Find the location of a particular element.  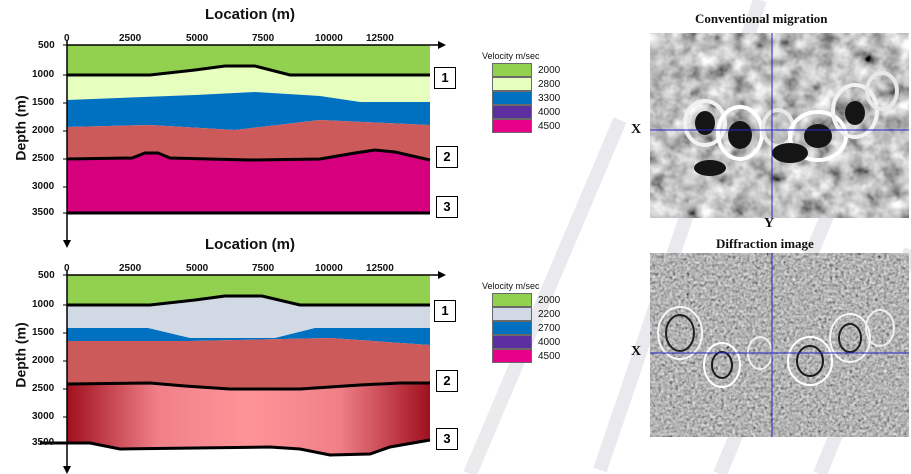

top-y-tick-3500: 3500 is located at coordinates (43, 212).